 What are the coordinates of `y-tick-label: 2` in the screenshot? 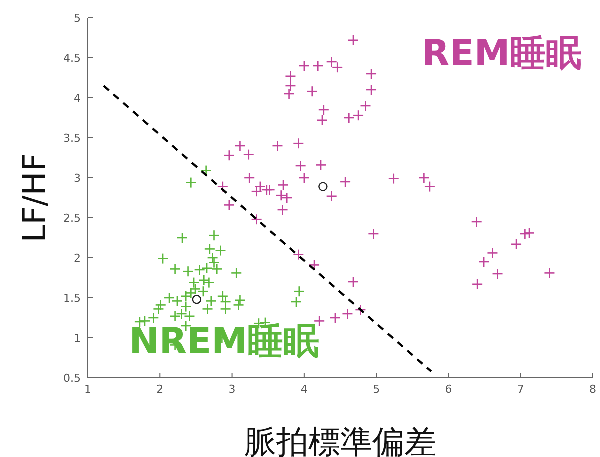 It's located at (77, 258).